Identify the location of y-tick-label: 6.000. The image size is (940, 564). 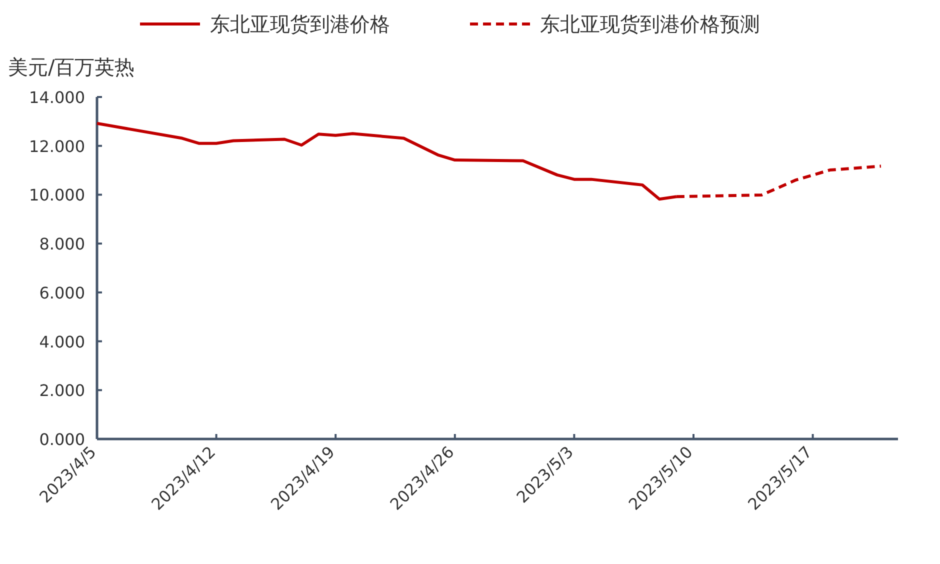
(62, 292).